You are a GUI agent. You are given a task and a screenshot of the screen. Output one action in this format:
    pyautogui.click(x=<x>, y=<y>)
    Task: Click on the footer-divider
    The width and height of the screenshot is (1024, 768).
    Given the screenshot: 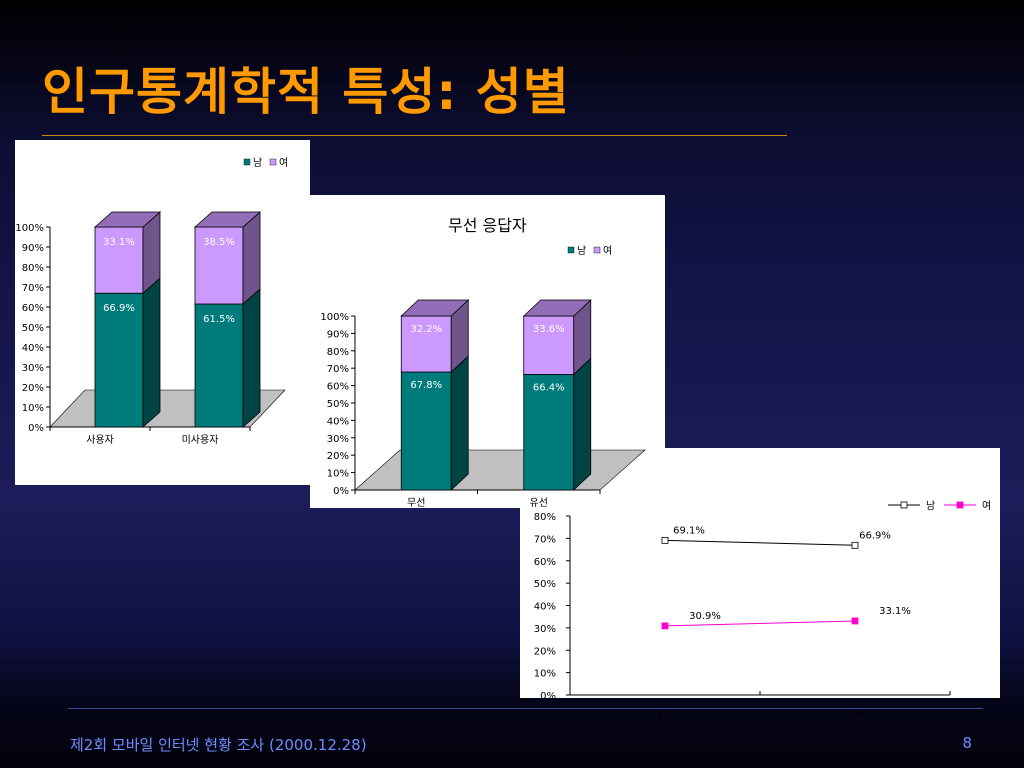 What is the action you would take?
    pyautogui.click(x=525, y=708)
    